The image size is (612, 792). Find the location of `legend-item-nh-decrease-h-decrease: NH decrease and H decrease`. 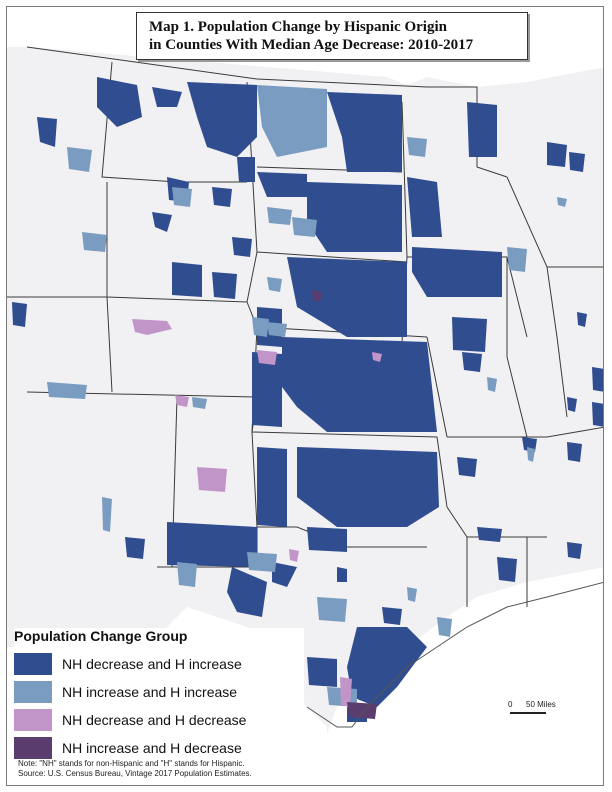

legend-item-nh-decrease-h-decrease: NH decrease and H decrease is located at coordinates (159, 720).